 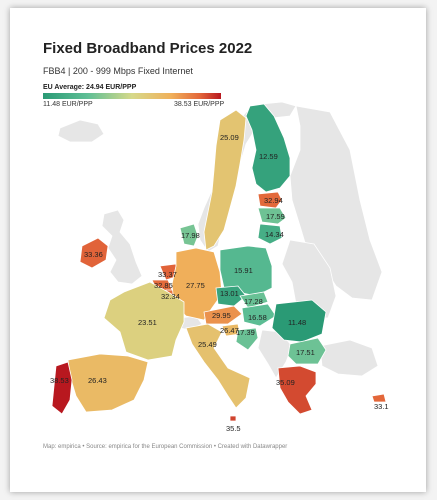 I want to click on legend-max-label: 38.53 EUR/PPP, so click(x=199, y=104).